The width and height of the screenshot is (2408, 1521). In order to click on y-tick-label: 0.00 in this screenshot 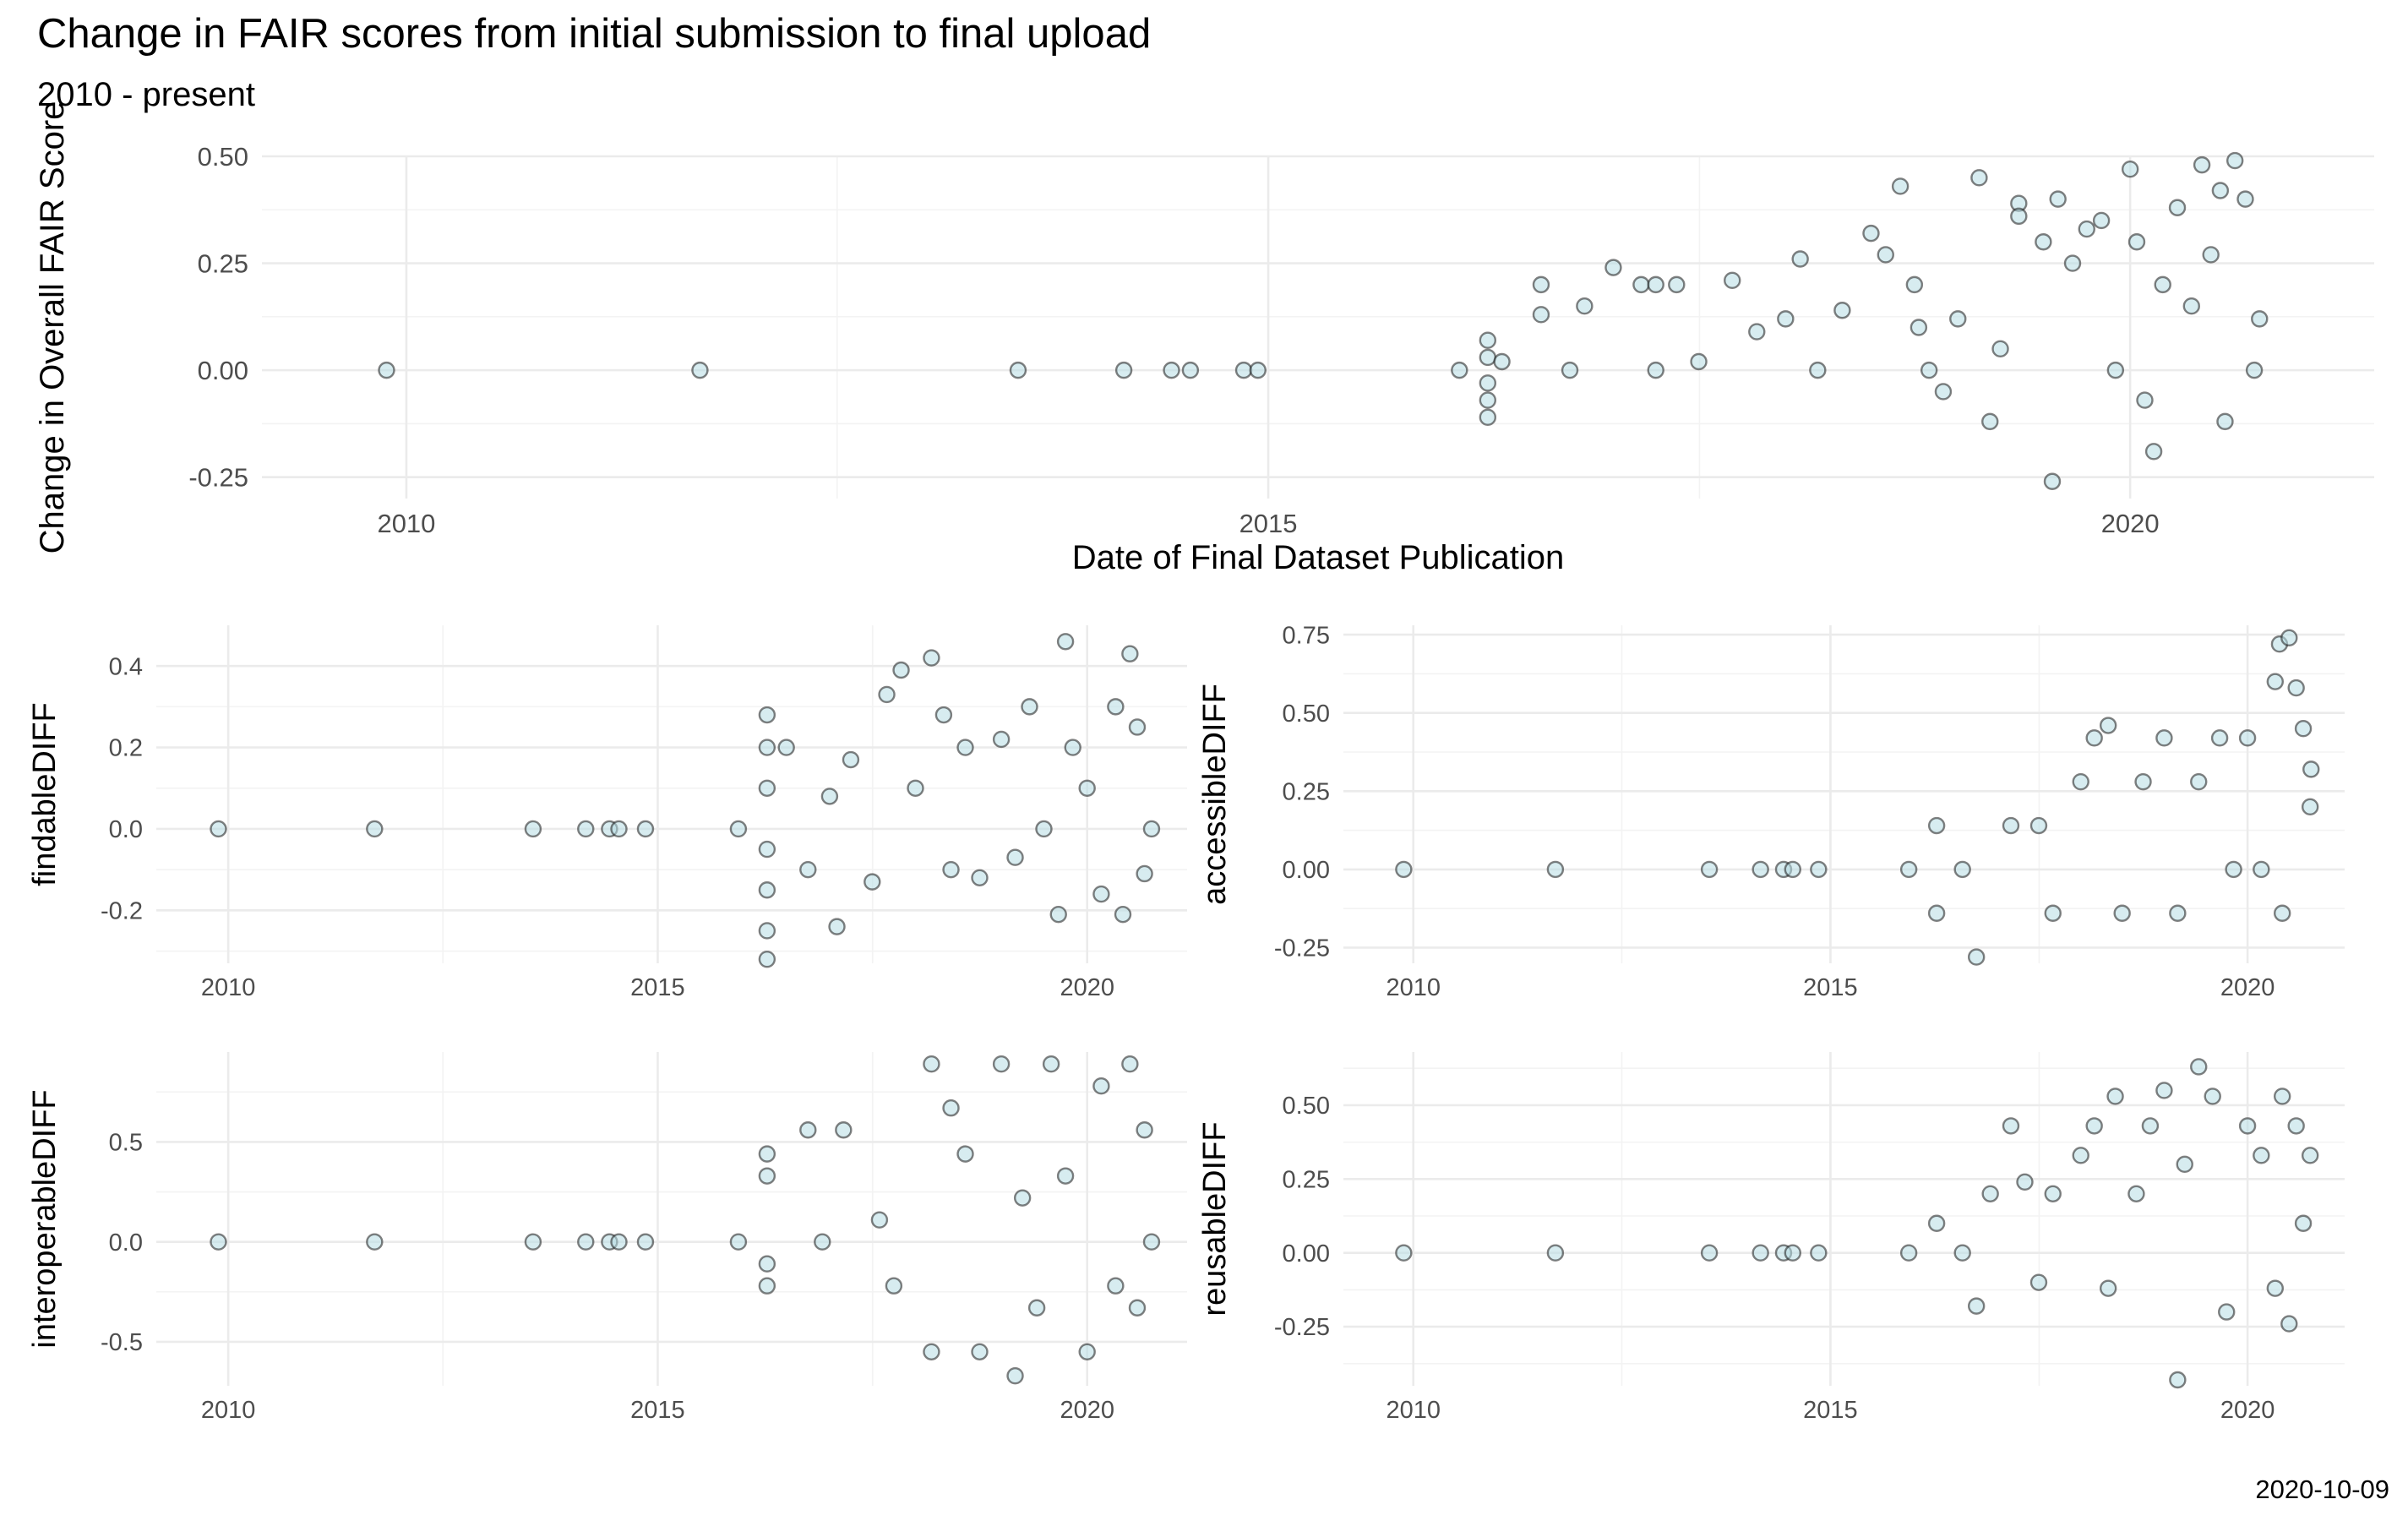, I will do `click(223, 370)`.